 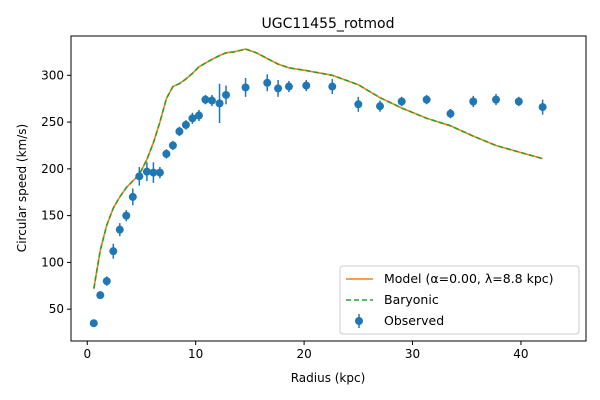 What do you see at coordinates (52, 216) in the screenshot?
I see `y-tick-label: 150` at bounding box center [52, 216].